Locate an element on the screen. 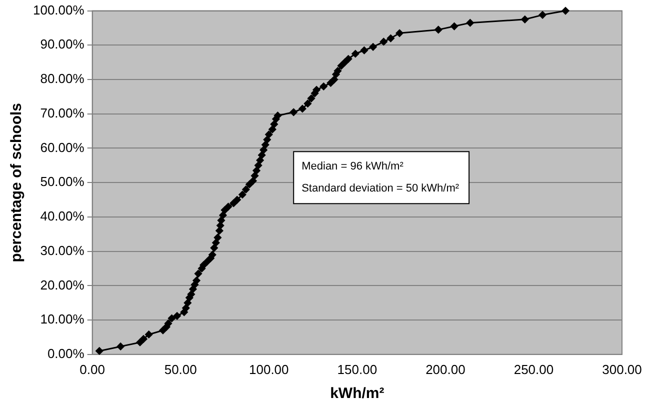 The height and width of the screenshot is (411, 646). y-tick-label: 20.00% is located at coordinates (62, 284).